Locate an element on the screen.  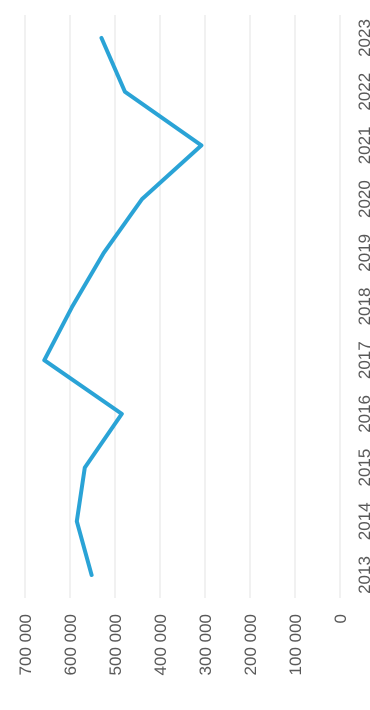
year-tick-label: 2021 is located at coordinates (362, 145).